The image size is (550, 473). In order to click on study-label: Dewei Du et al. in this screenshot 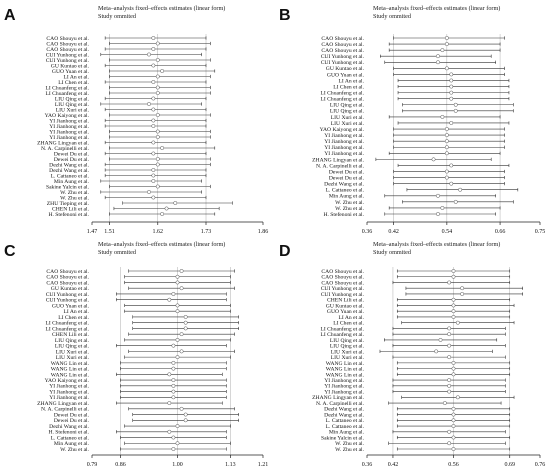, I will do `click(72, 415)`.